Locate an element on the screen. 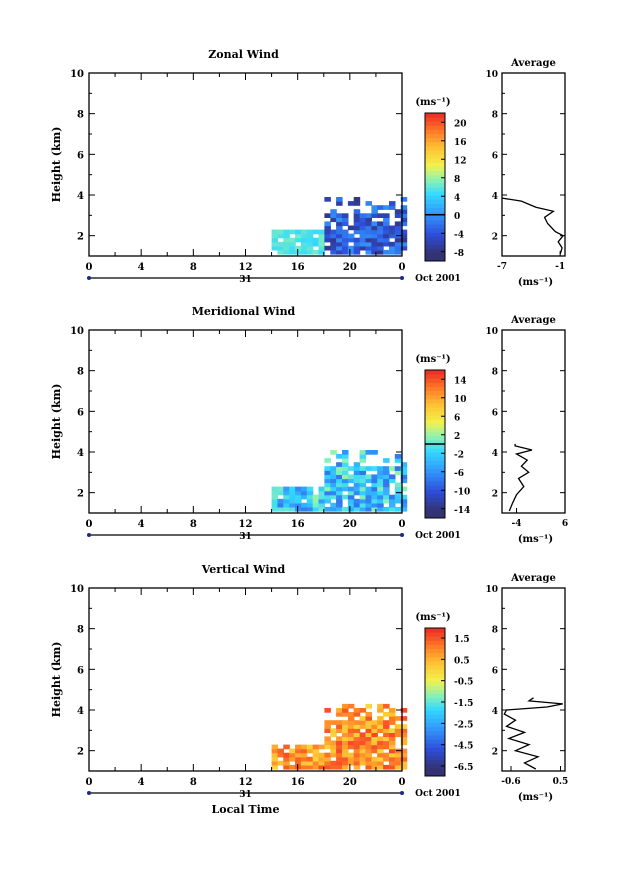  y-tick-label: 4 is located at coordinates (80, 711).